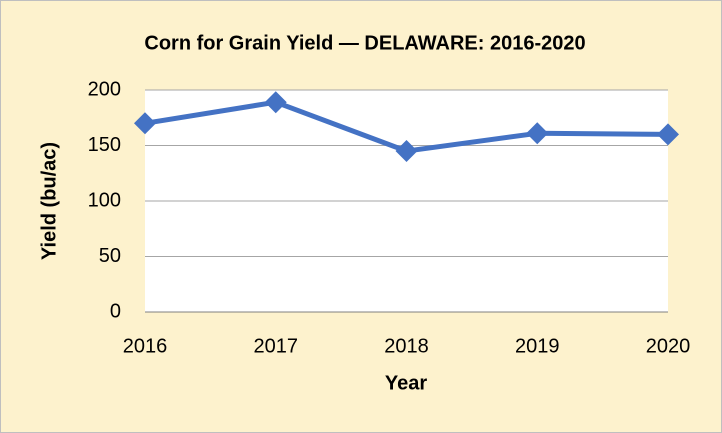 This screenshot has width=722, height=433. Describe the element at coordinates (115, 311) in the screenshot. I see `y-tick-label: 0` at that location.